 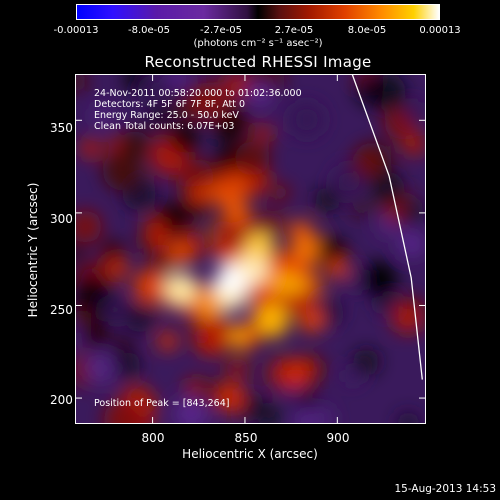 I want to click on x-axis-label: Heliocentric X (arcsec), so click(x=250, y=454).